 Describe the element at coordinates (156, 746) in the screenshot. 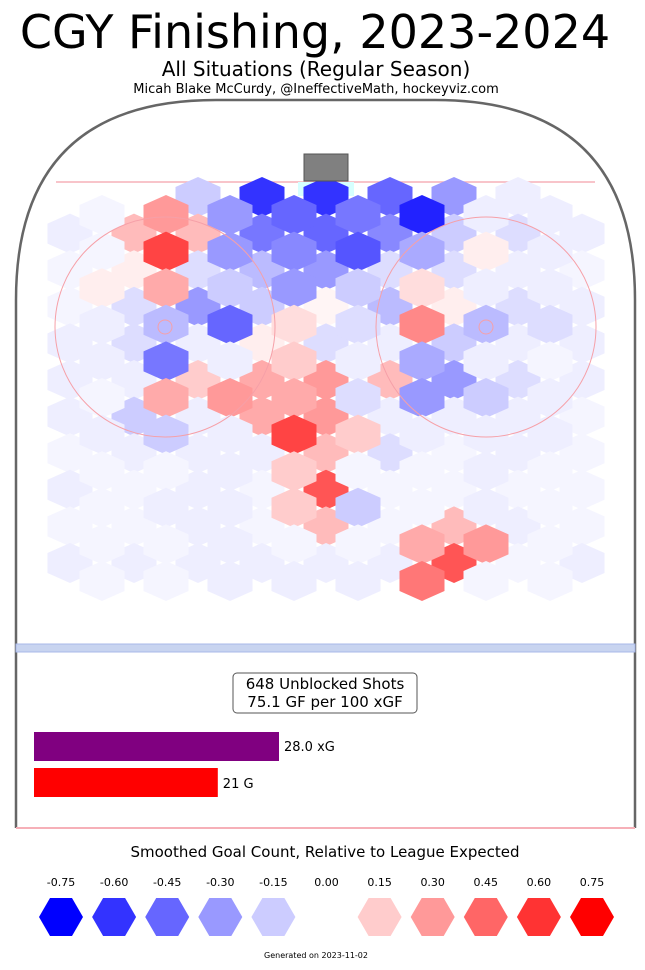

I see `xg-bar` at that location.